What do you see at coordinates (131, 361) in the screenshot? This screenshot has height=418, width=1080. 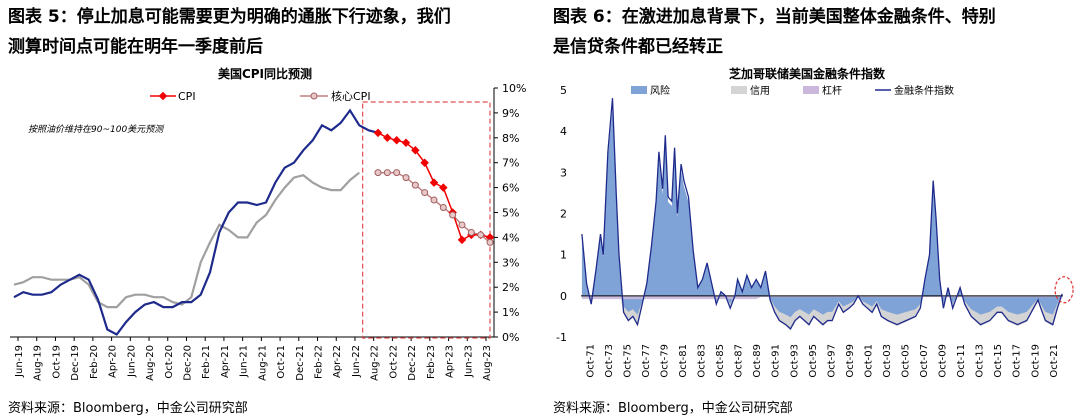 I see `x-tick-label: Jun-20` at bounding box center [131, 361].